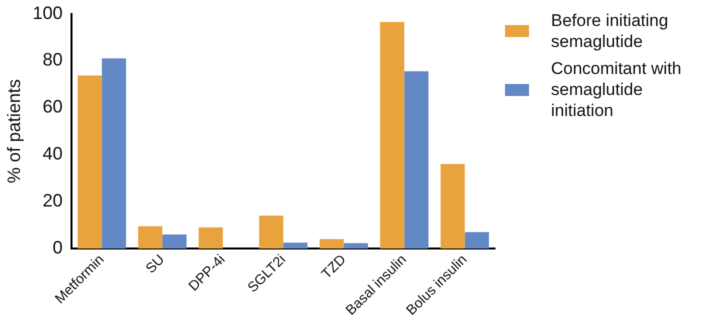 The width and height of the screenshot is (709, 322). I want to click on y-tick-label: 80, so click(52, 60).